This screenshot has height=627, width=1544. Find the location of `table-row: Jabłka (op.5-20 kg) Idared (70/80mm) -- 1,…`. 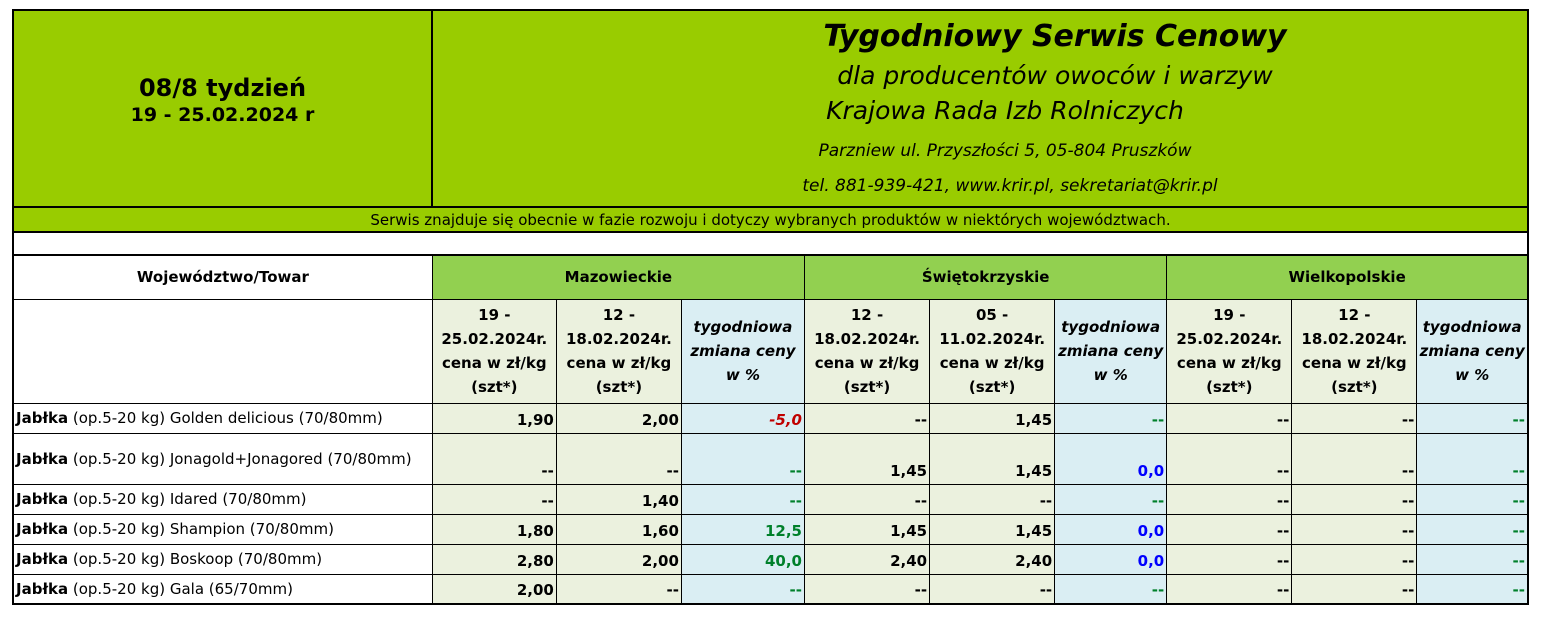

table-row: Jabłka (op.5-20 kg) Idared (70/80mm) -- 1,… is located at coordinates (770, 499).